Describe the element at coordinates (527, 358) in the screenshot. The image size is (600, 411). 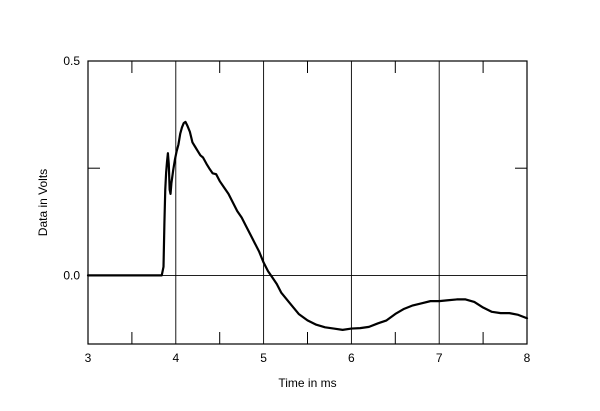
I see `x-tick-label: 8` at that location.